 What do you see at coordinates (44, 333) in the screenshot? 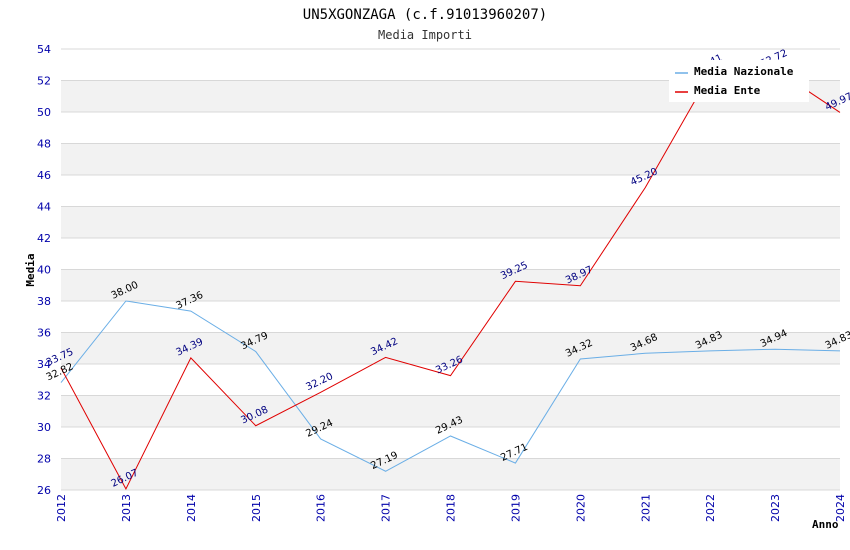
I see `y-tick-label: 36` at bounding box center [44, 333].